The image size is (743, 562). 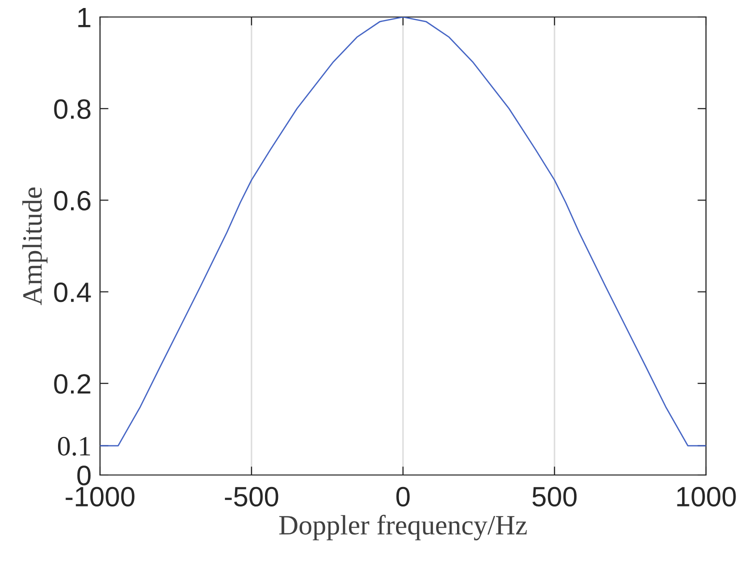 I want to click on x-tick-label: 1000, so click(x=706, y=496).